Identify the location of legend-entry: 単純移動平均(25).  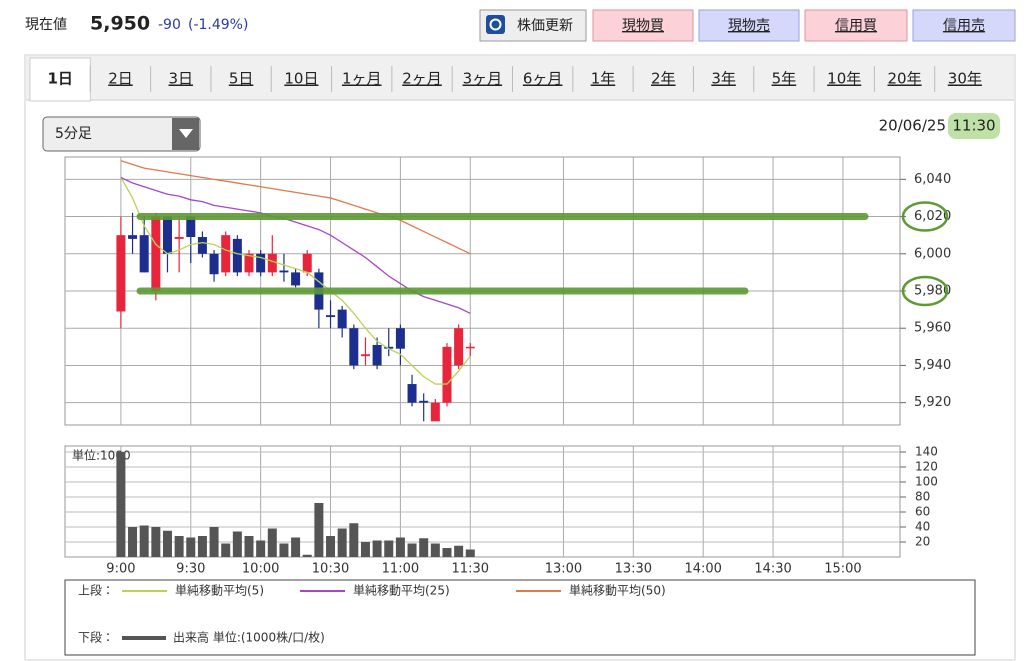
(401, 591).